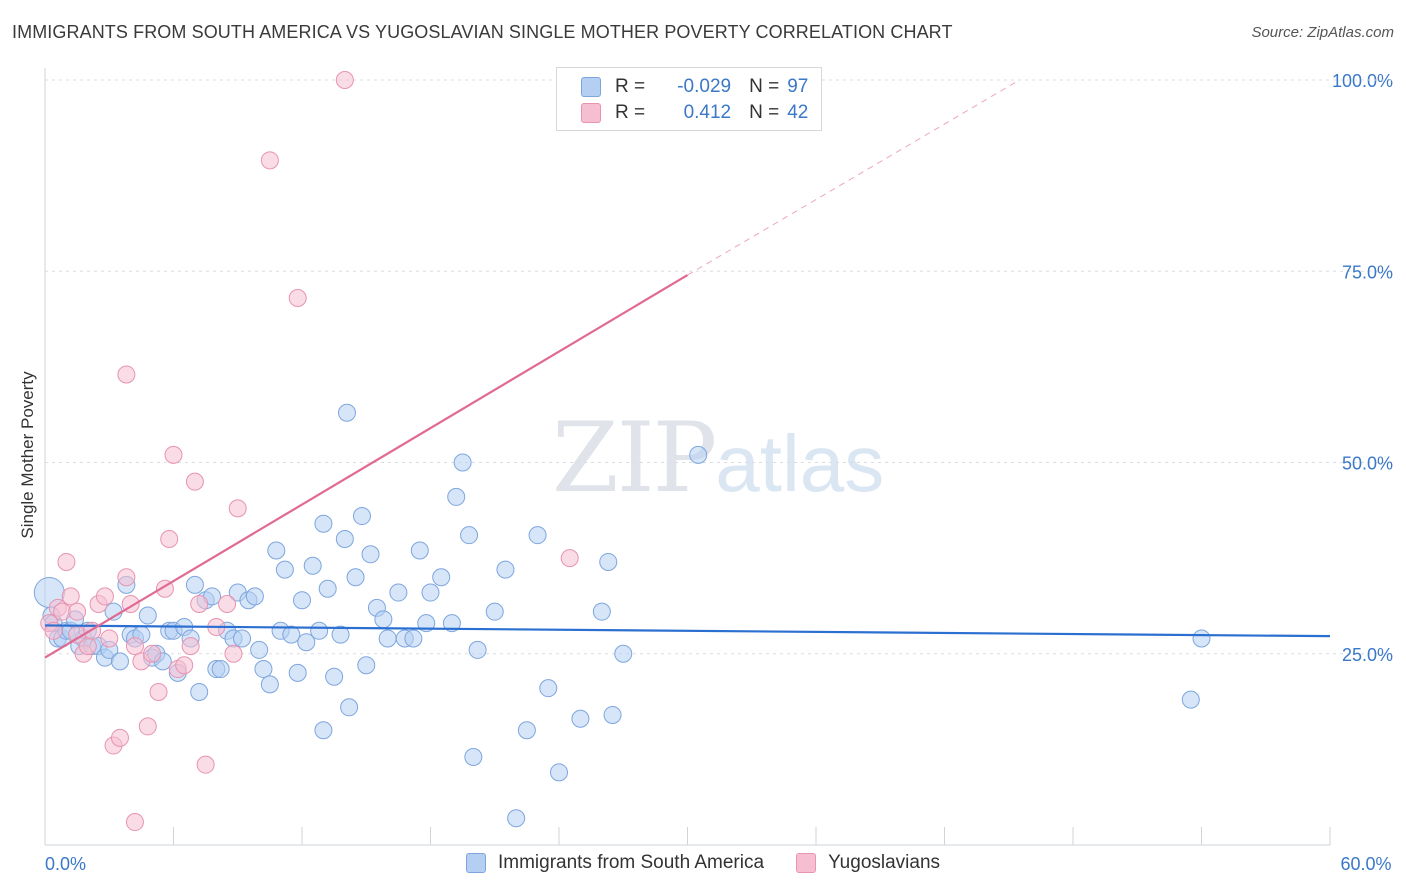 The height and width of the screenshot is (892, 1406). I want to click on trend-extension-yugoslavians, so click(853, 177).